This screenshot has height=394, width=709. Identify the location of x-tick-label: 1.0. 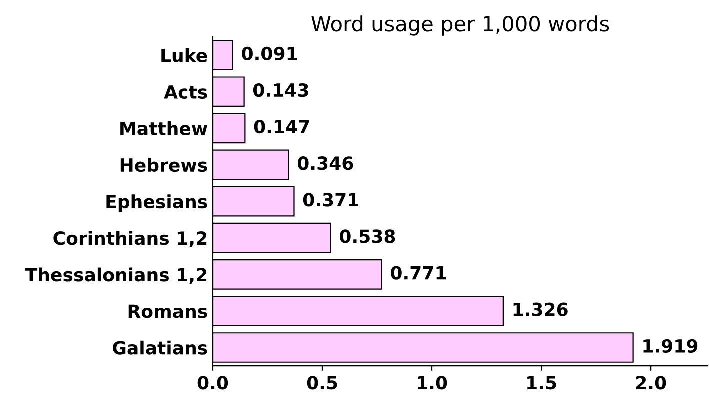
(433, 383).